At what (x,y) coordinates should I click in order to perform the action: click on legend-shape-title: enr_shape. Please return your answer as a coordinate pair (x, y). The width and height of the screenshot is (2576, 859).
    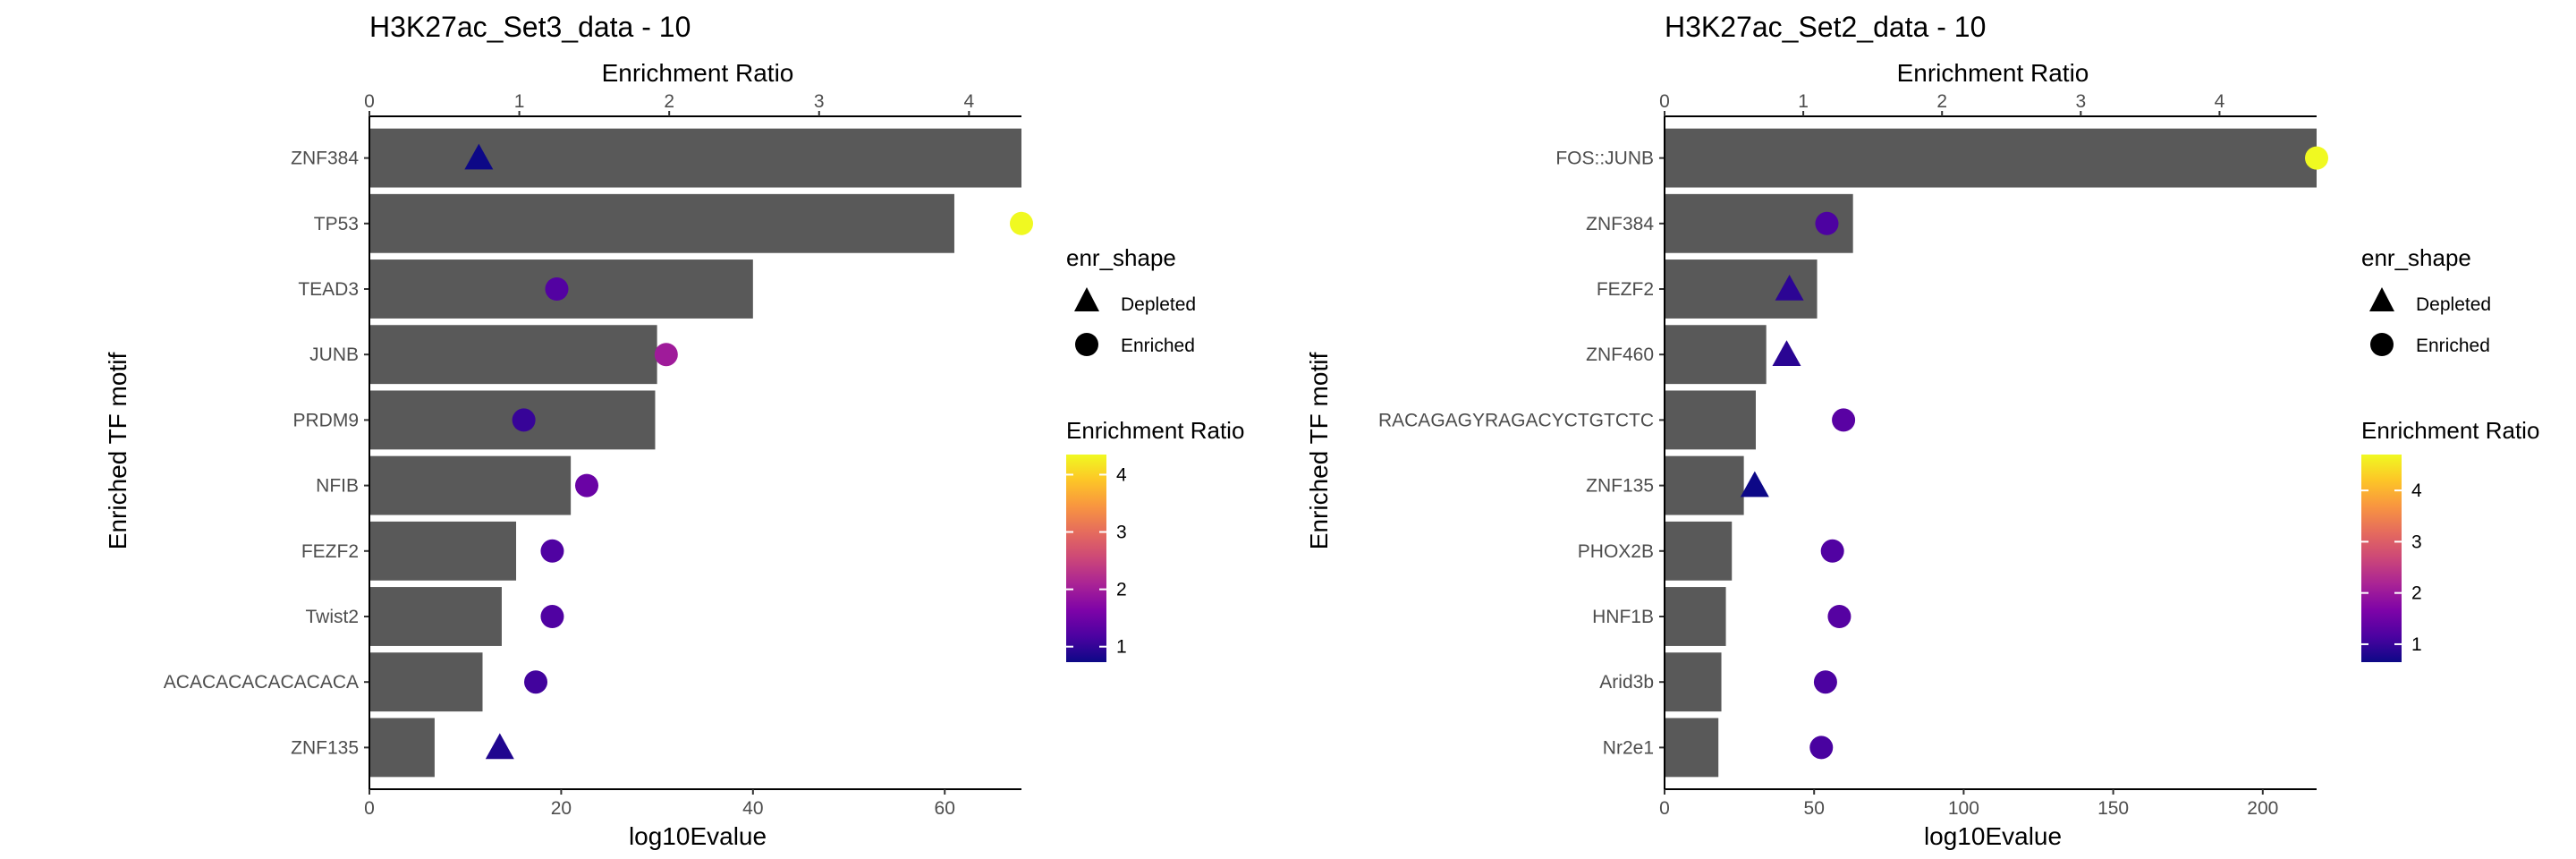
    Looking at the image, I should click on (1121, 257).